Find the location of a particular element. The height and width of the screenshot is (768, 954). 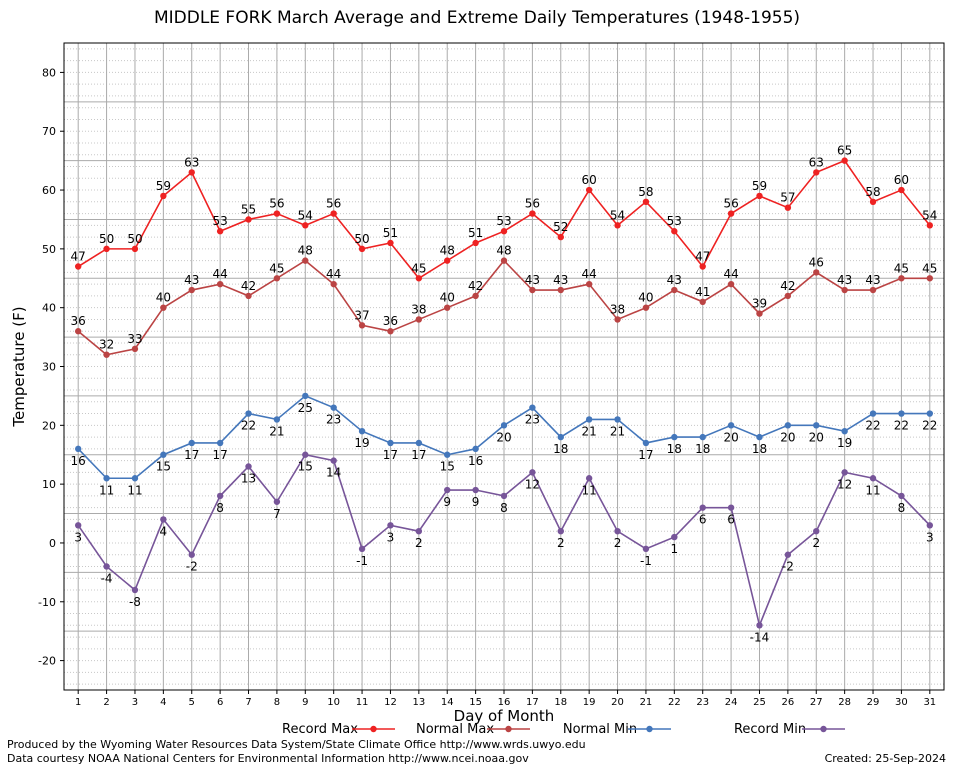

data-label: 6 is located at coordinates (703, 520).